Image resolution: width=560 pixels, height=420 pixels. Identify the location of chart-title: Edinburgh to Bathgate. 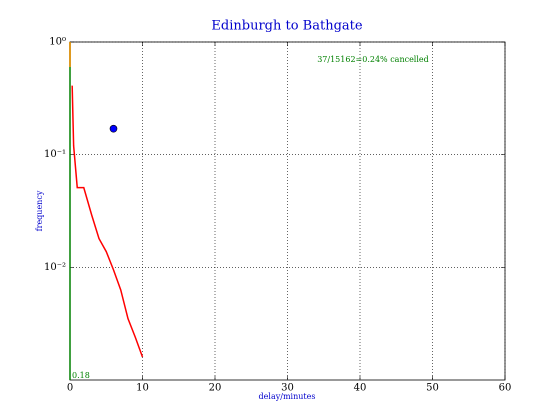
(286, 26).